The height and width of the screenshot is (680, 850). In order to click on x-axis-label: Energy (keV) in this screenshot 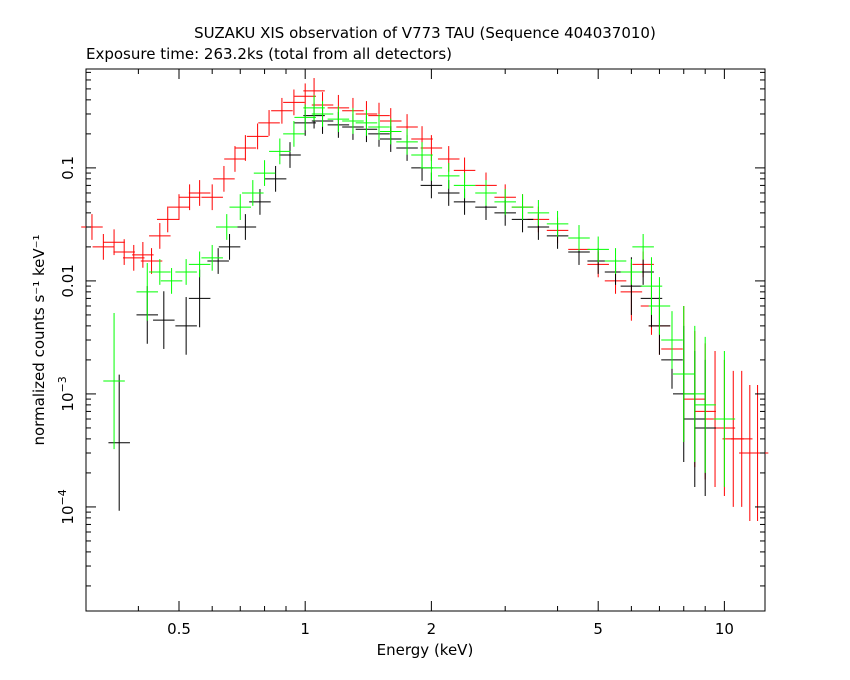, I will do `click(425, 650)`.